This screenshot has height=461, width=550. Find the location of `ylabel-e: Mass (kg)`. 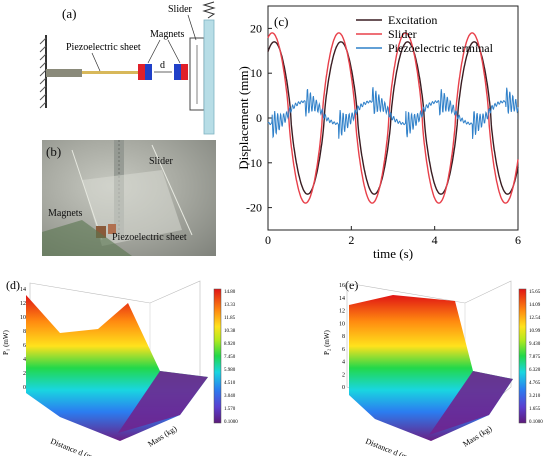

ylabel-e: Mass (kg) is located at coordinates (477, 436).